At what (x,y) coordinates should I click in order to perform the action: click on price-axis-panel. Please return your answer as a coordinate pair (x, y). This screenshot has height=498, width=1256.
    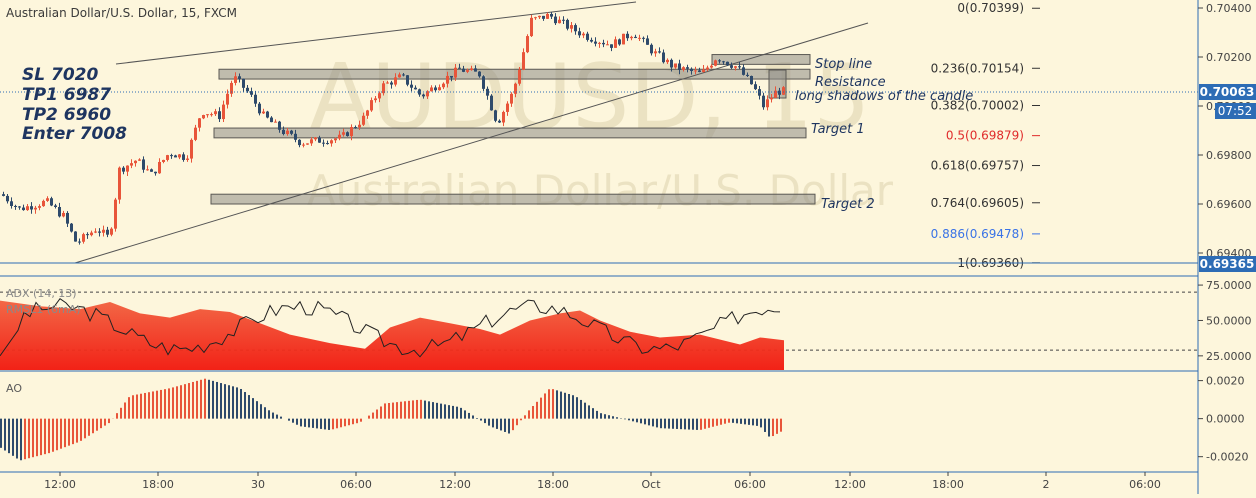
    Looking at the image, I should click on (1227, 247).